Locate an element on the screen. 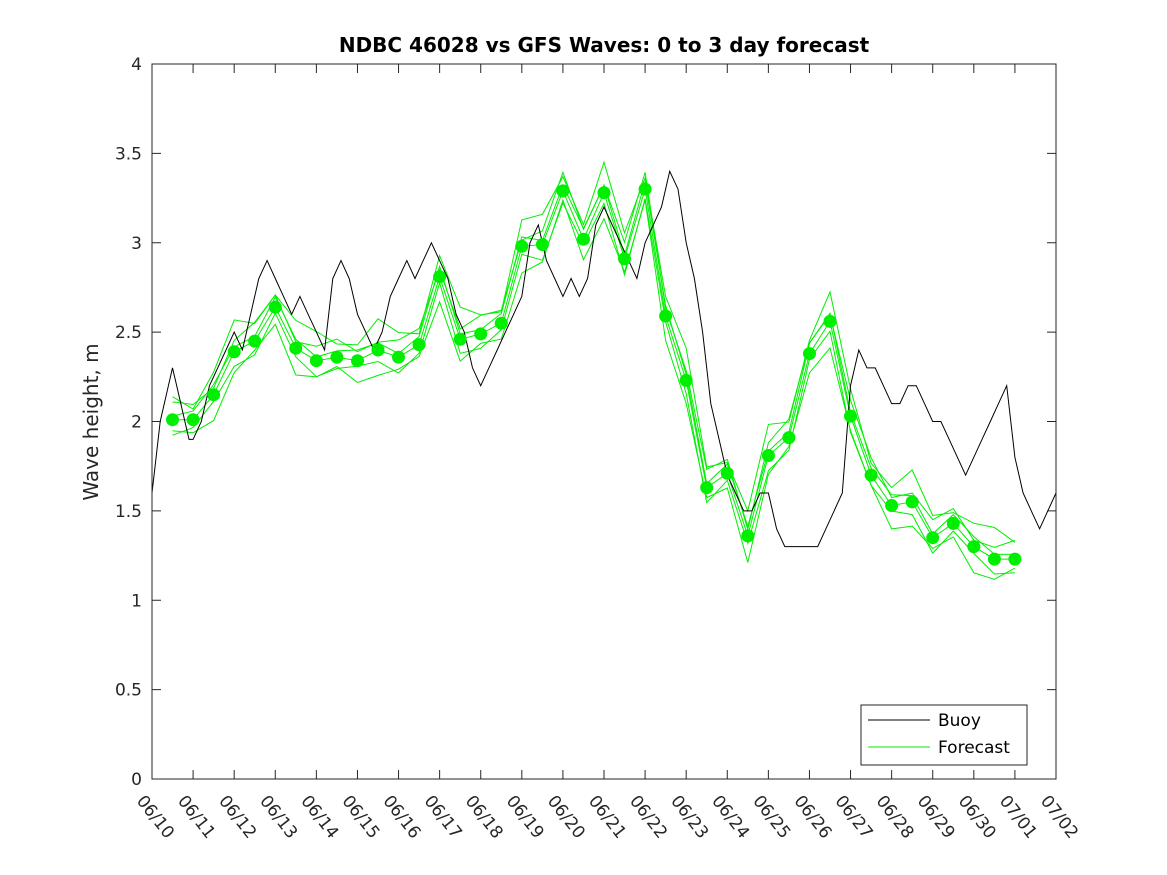  y-tick-label: 2.5 is located at coordinates (128, 333).